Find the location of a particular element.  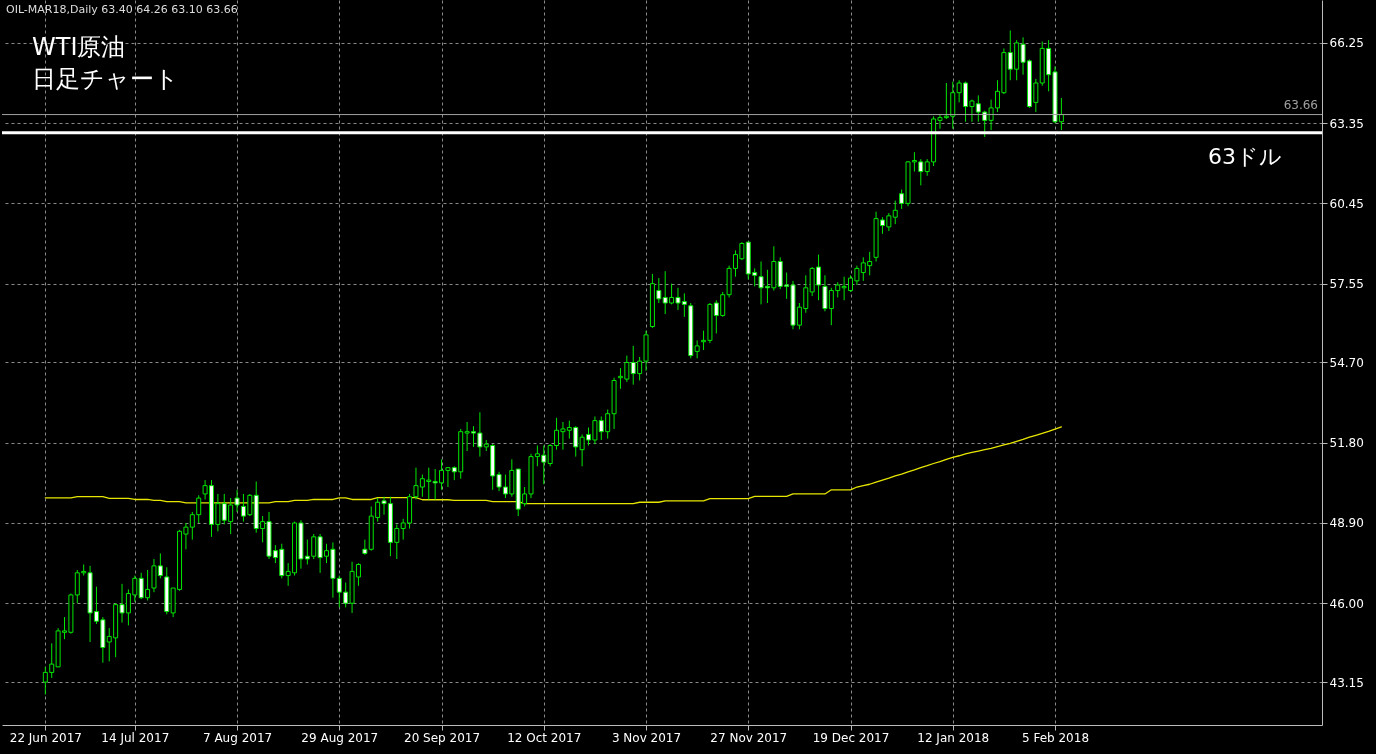

text: 日足チャート is located at coordinates (105, 79).